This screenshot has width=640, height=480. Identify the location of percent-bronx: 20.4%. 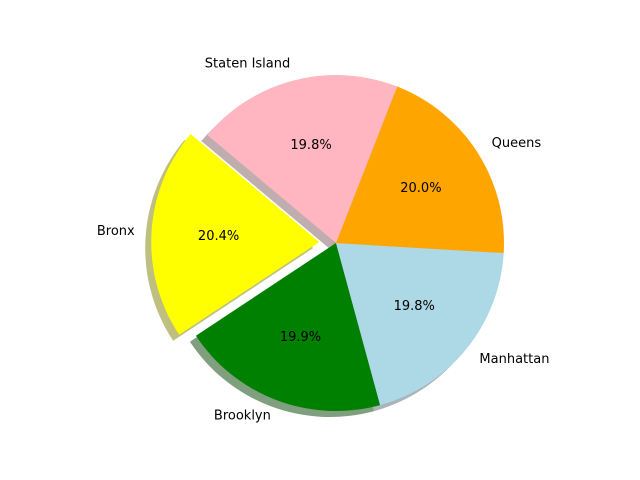
(218, 236).